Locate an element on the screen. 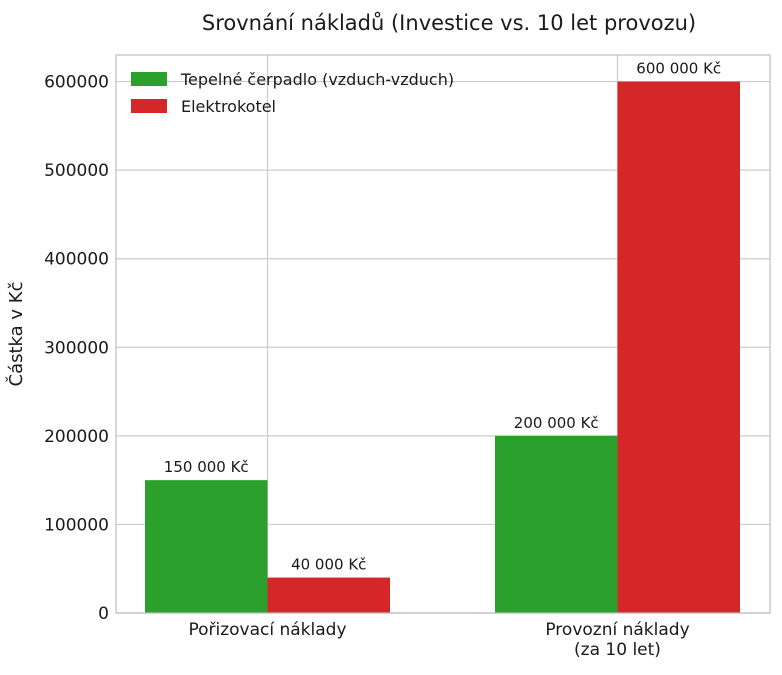 This screenshot has width=782, height=675. y-tick-label: 500000 is located at coordinates (76, 171).